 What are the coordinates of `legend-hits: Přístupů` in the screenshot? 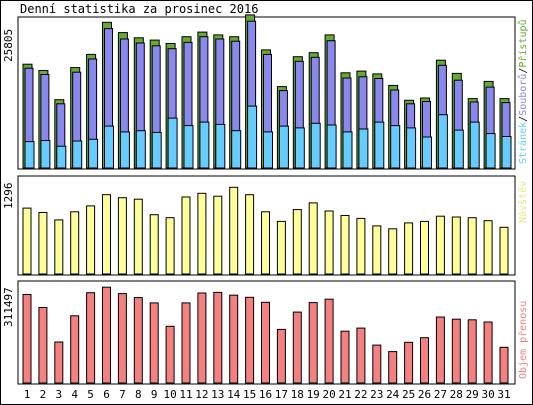 It's located at (523, 43).